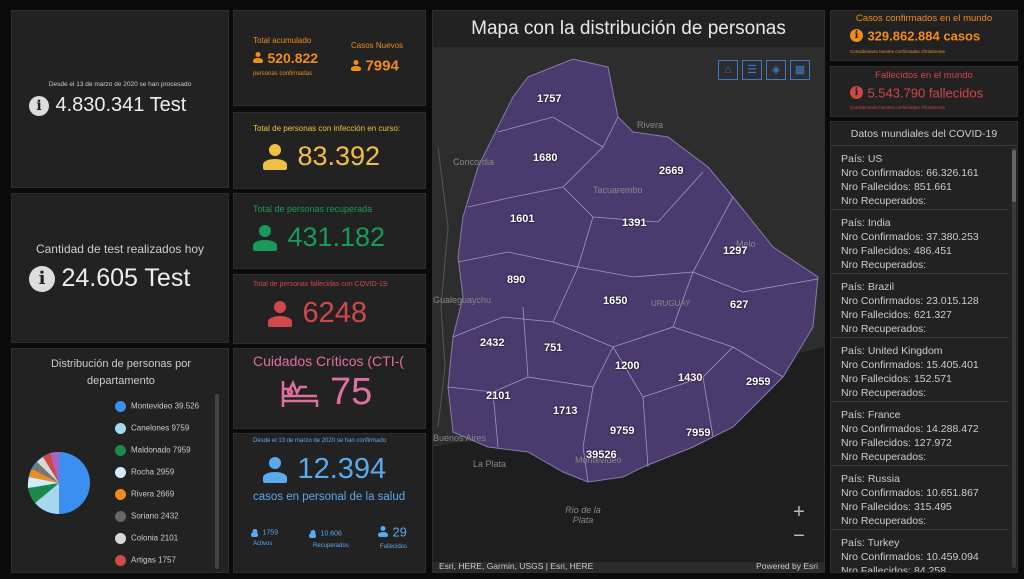 This screenshot has width=1024, height=579. Describe the element at coordinates (282, 40) in the screenshot. I see `accumulated-label: Total acumulado` at that location.